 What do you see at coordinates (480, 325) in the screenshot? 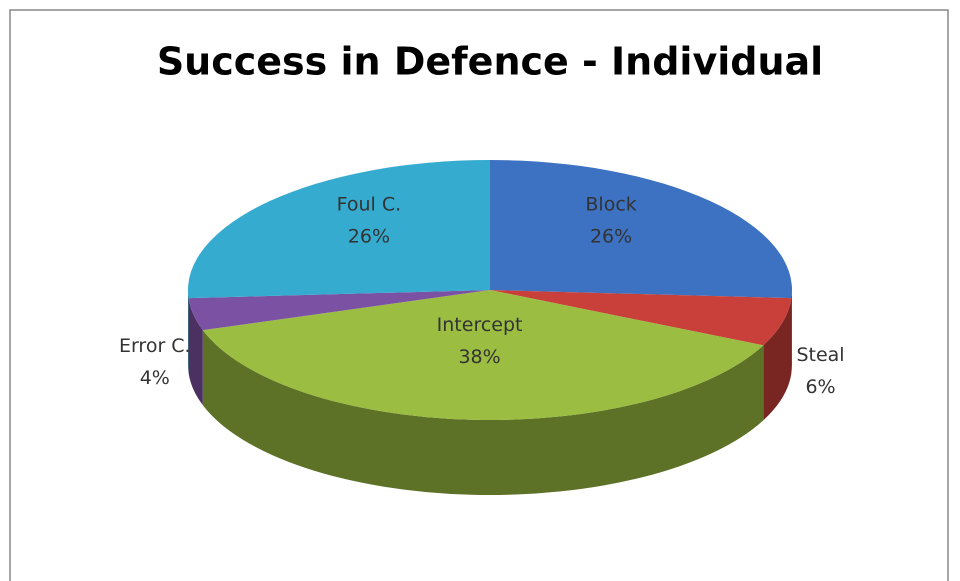
I see `slice-label: Intercept` at bounding box center [480, 325].